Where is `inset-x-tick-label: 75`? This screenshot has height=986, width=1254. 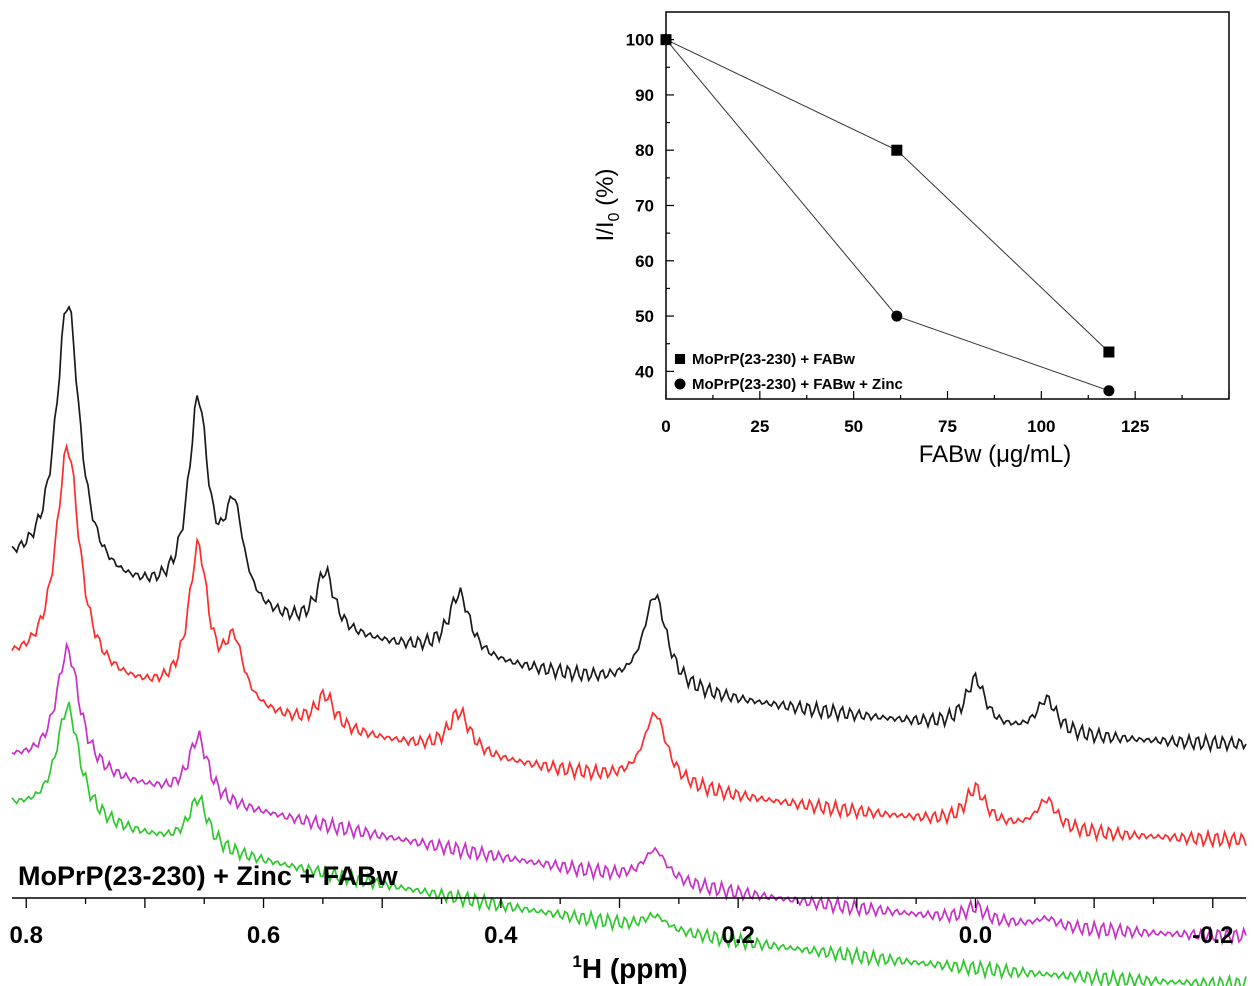 inset-x-tick-label: 75 is located at coordinates (947, 426).